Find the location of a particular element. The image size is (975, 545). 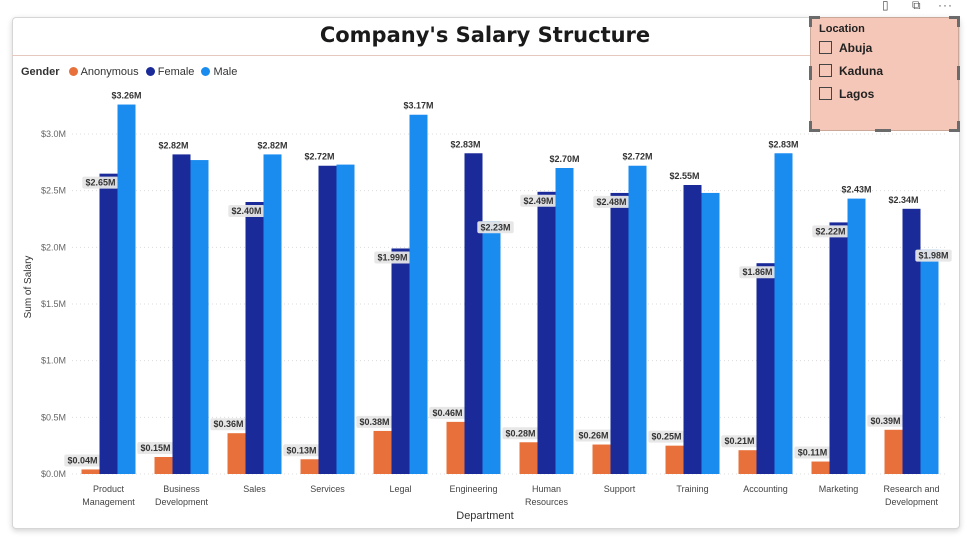

checkbox-abuja is located at coordinates (825, 47).